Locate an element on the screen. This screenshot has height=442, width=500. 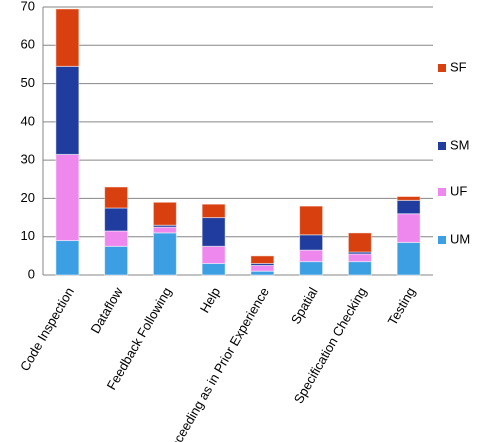
y-tick-label: 70 is located at coordinates (28, 6).